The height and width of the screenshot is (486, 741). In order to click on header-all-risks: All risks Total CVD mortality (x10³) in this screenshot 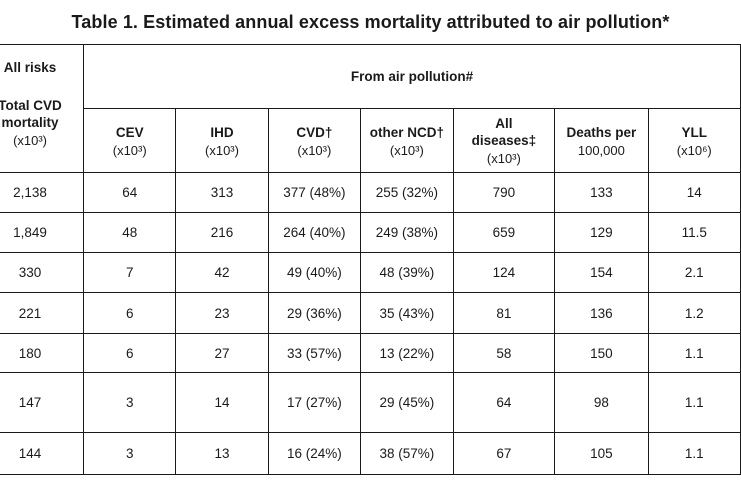, I will do `click(42, 108)`.